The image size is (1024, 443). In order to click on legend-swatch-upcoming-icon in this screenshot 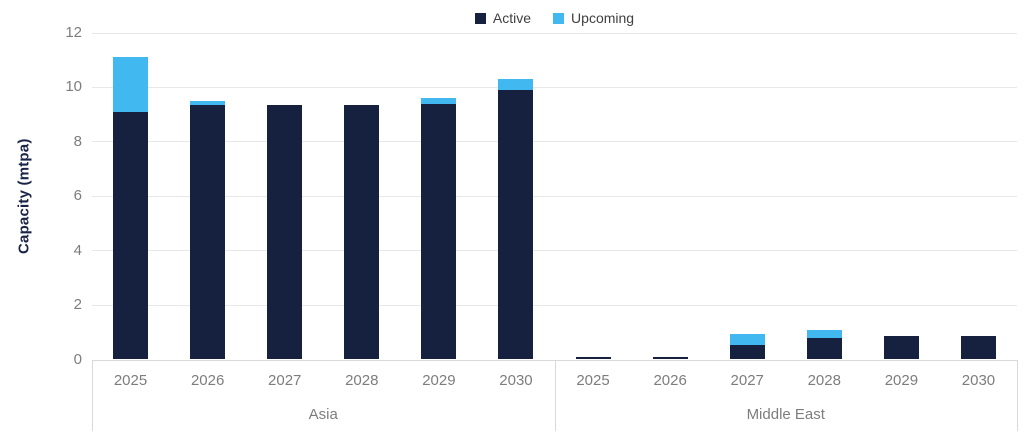, I will do `click(559, 18)`.